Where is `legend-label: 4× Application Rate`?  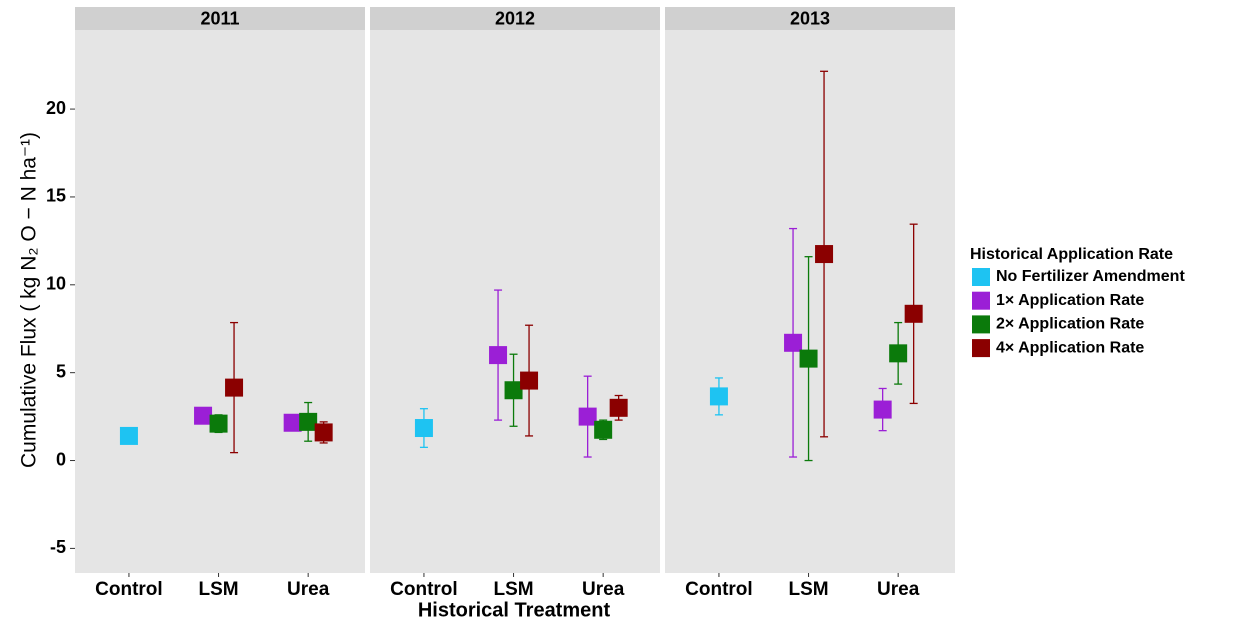 legend-label: 4× Application Rate is located at coordinates (1070, 347).